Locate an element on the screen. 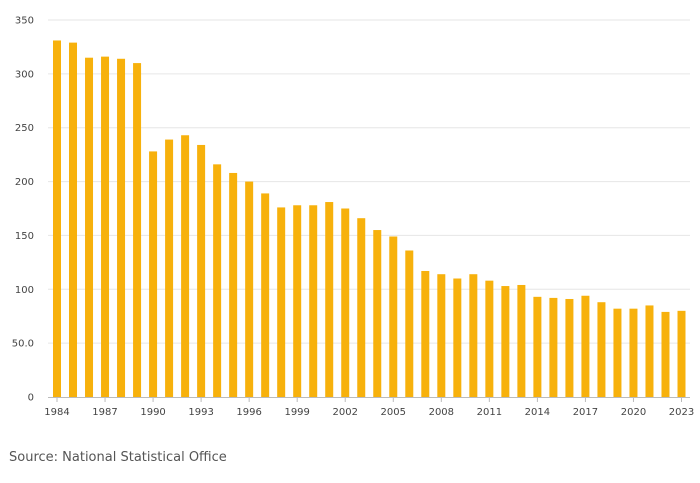  bar-2015 is located at coordinates (553, 347).